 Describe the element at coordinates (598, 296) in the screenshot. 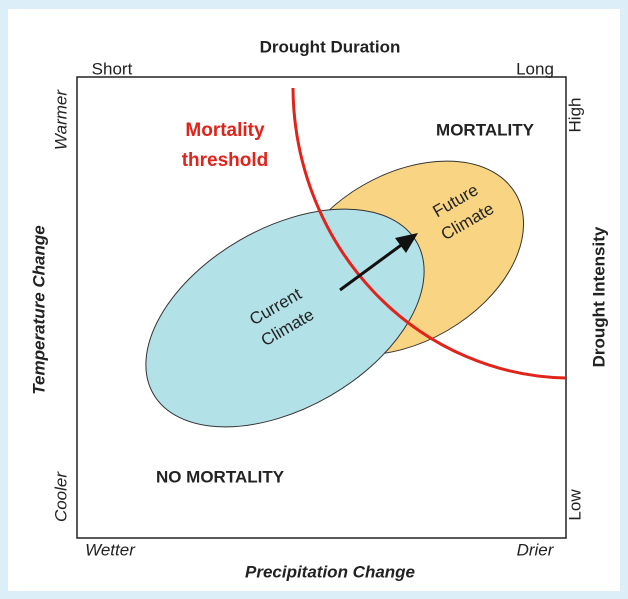

I see `right-label: Drought Intensity` at that location.